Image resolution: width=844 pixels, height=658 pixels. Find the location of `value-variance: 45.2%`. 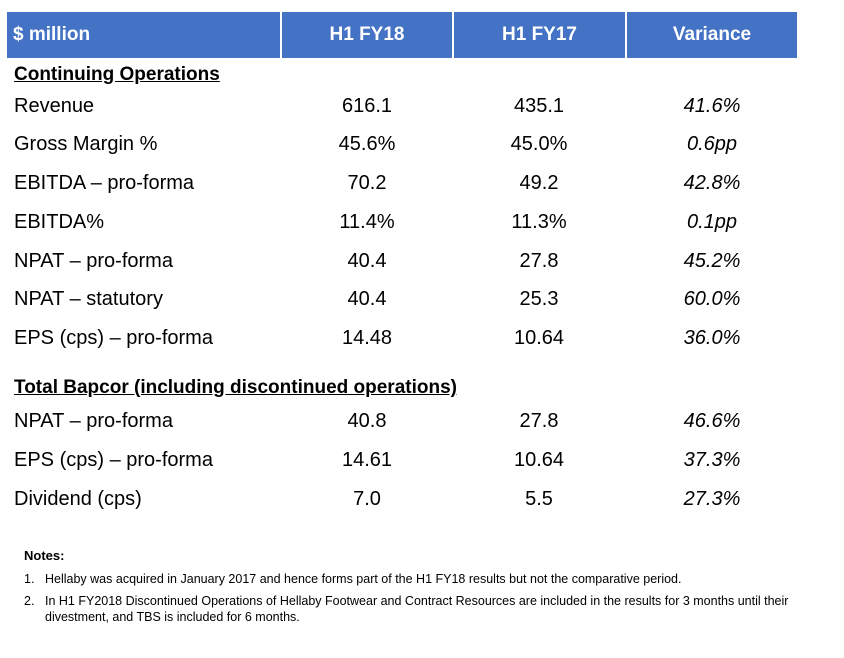

value-variance: 45.2% is located at coordinates (712, 261).